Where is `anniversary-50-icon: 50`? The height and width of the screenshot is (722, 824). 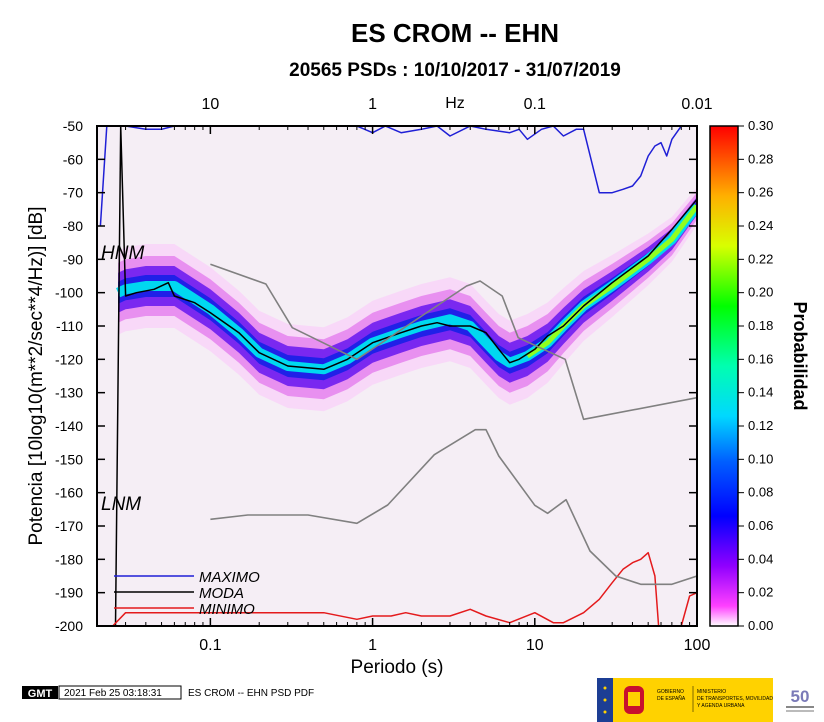 anniversary-50-icon: 50 is located at coordinates (800, 696).